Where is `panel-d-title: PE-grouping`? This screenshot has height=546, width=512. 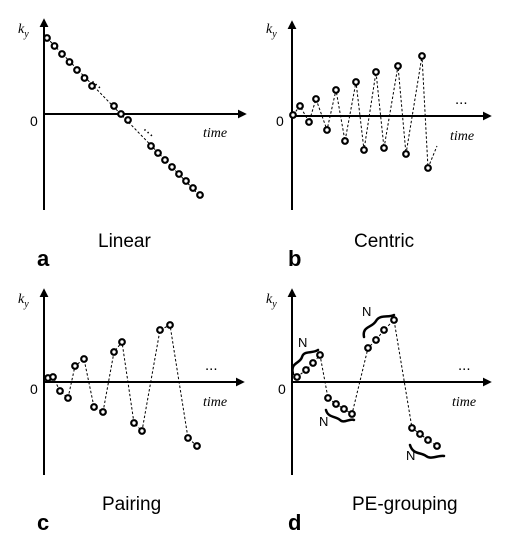
panel-d-title: PE-grouping is located at coordinates (405, 504).